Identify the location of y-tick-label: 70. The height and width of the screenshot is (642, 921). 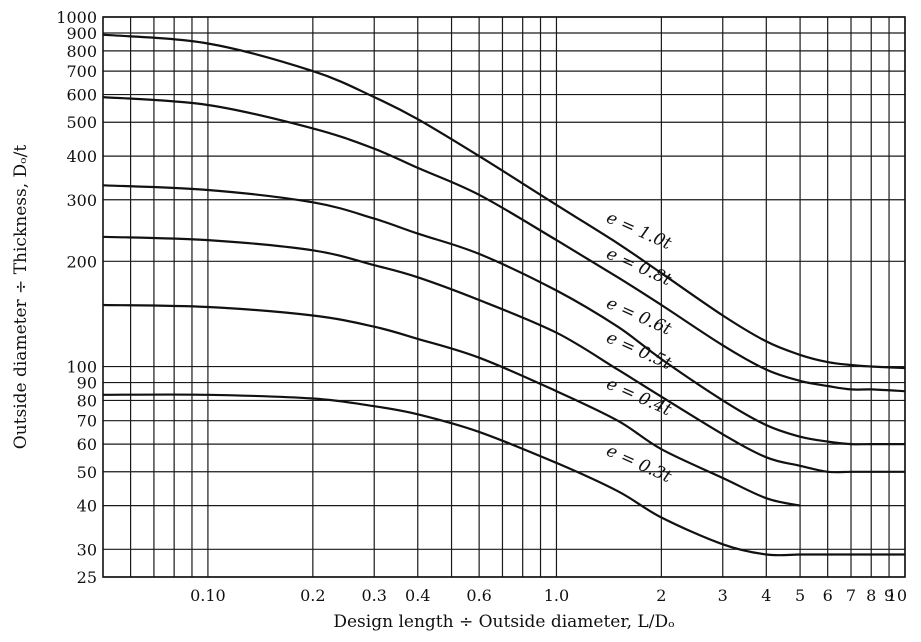
(87, 421).